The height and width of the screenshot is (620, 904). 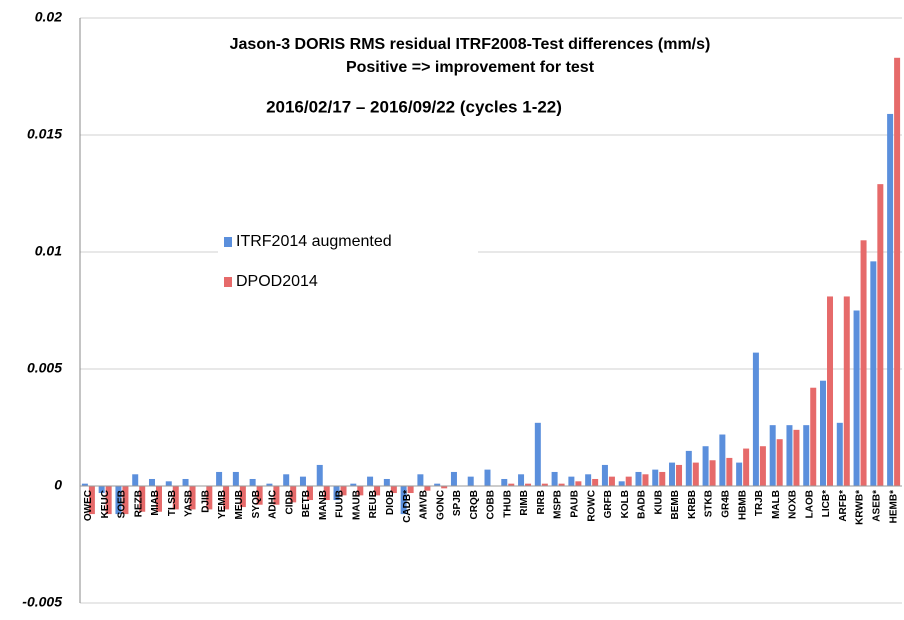 I want to click on x-tick-label: KEUC, so click(x=105, y=504).